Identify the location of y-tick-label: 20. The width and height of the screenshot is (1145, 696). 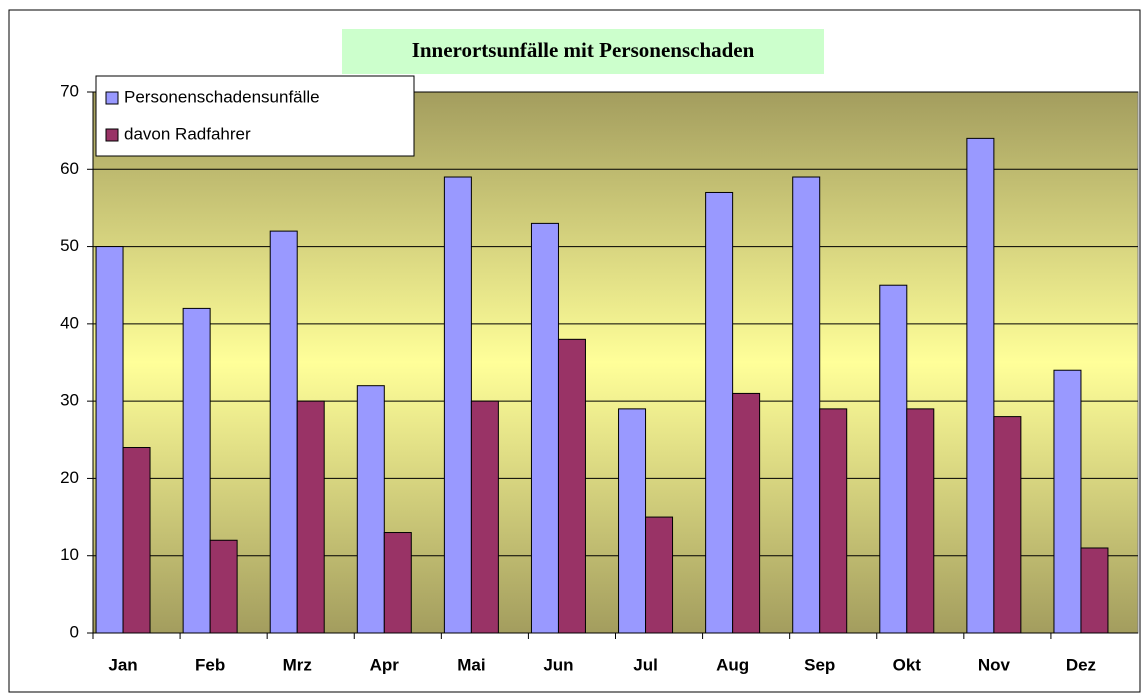
(69, 477).